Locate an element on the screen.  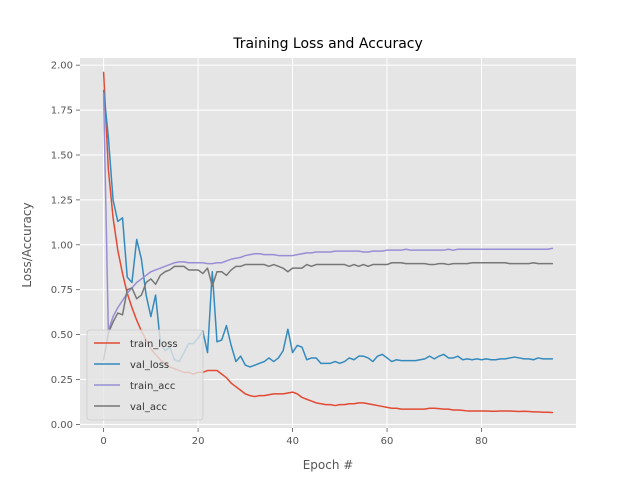
y-tick-label: 1.75 is located at coordinates (62, 111).